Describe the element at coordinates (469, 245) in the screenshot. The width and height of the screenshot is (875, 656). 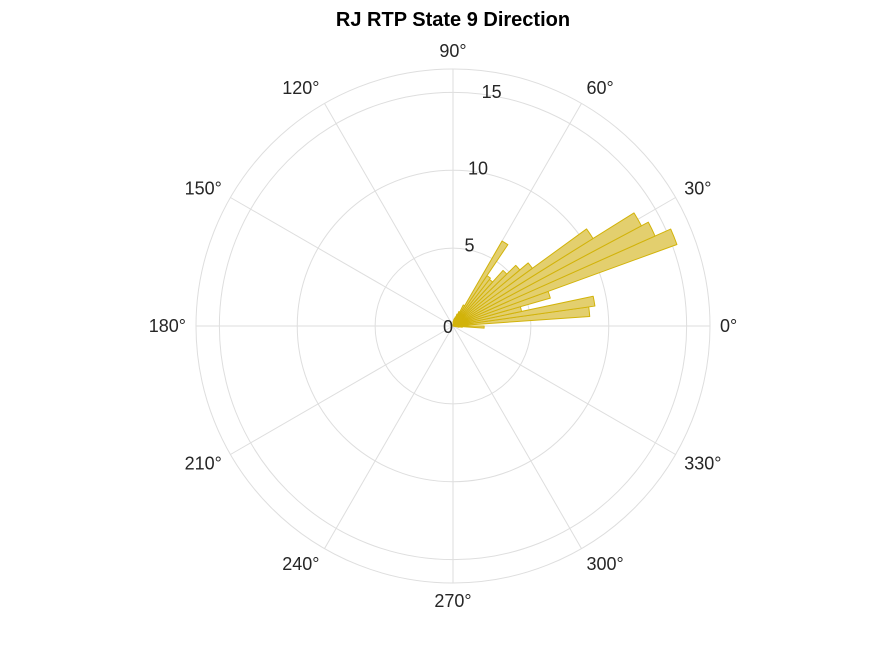
I see `radial-tick-label: 5` at that location.